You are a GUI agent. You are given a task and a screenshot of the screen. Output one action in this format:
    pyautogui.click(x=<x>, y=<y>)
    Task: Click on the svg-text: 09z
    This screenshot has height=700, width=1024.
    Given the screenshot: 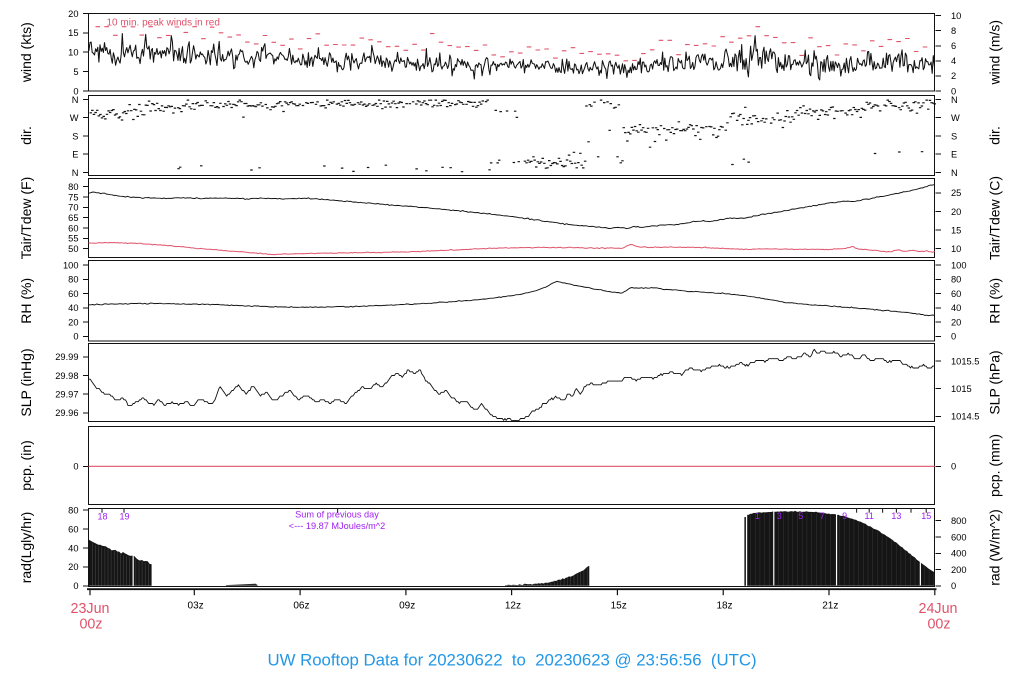 What is the action you would take?
    pyautogui.click(x=407, y=606)
    